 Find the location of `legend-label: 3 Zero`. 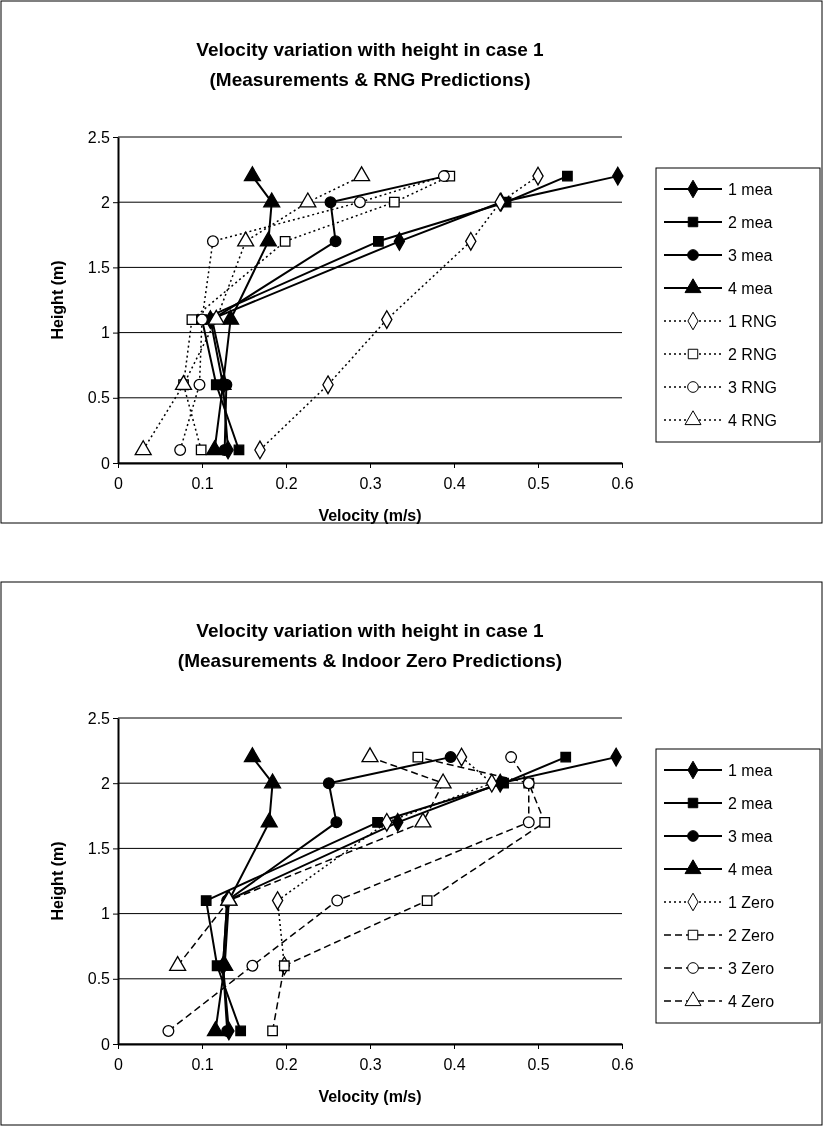

legend-label: 3 Zero is located at coordinates (751, 968).